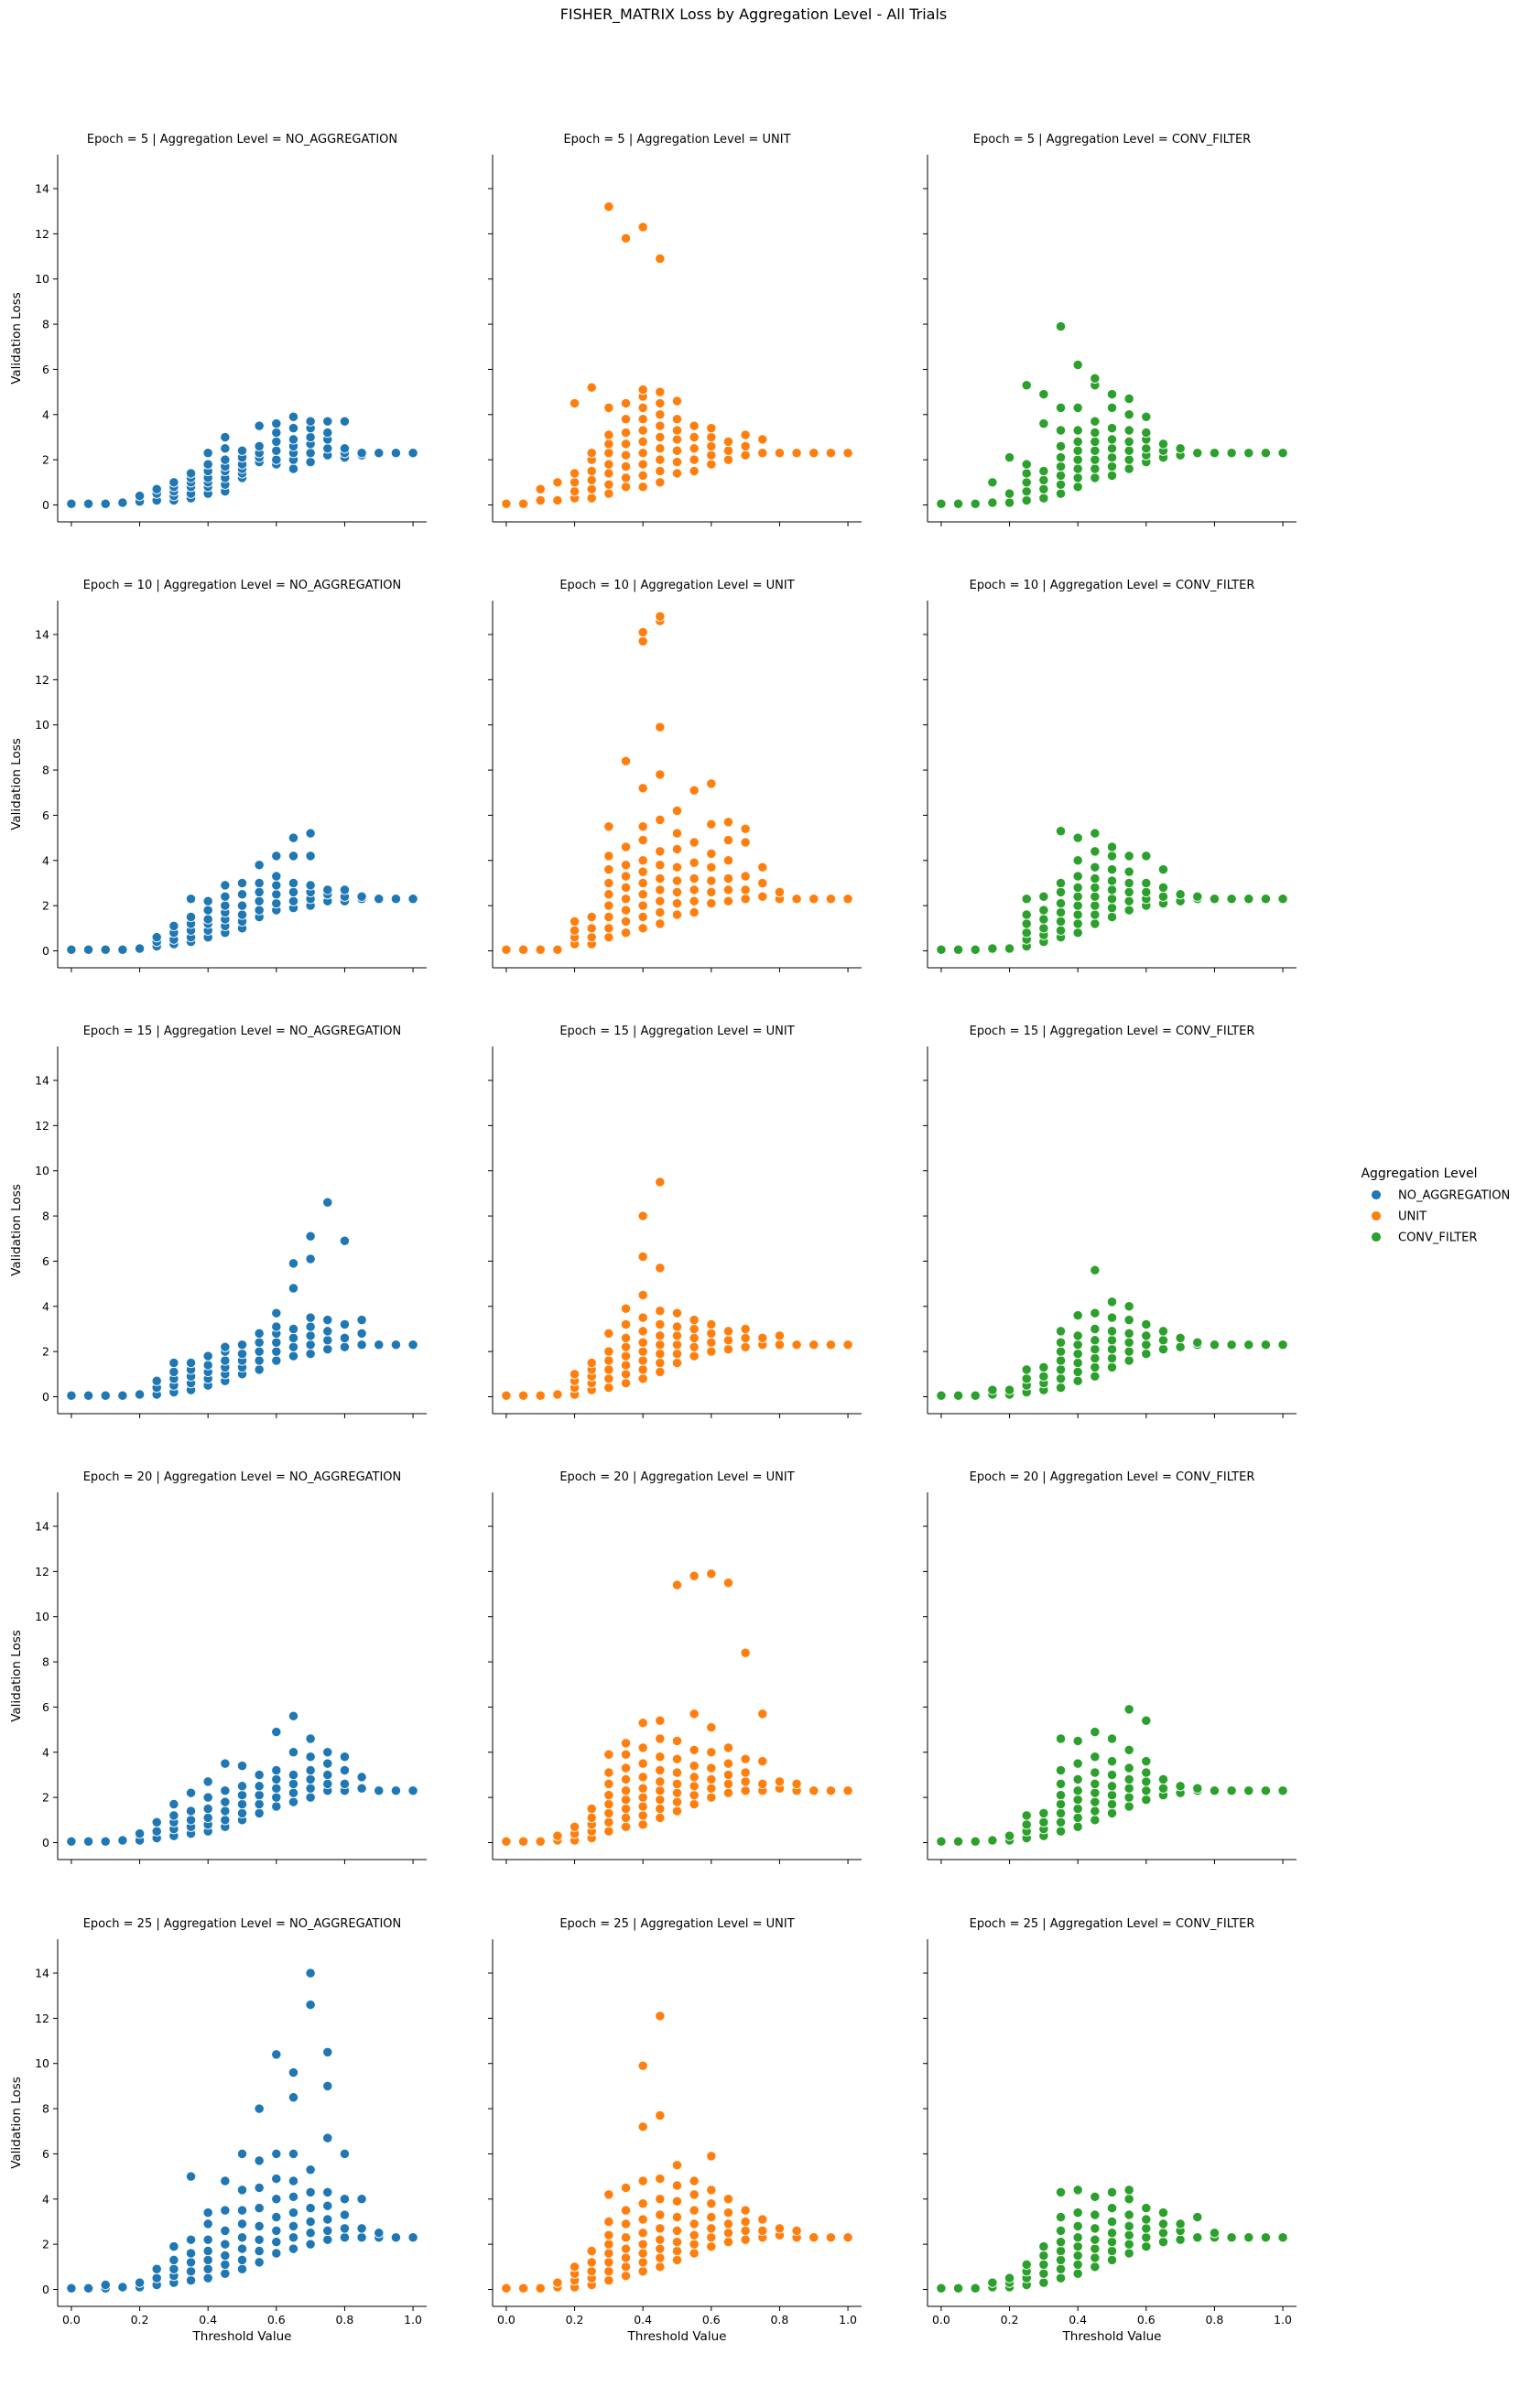 The height and width of the screenshot is (2408, 1530). Describe the element at coordinates (1146, 2320) in the screenshot. I see `panel-15-xtick-label: 0.6` at that location.